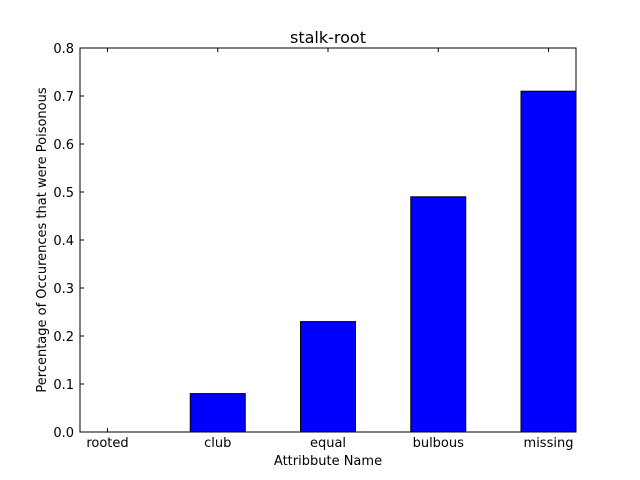  I want to click on x-tick-label: rooted, so click(107, 443).